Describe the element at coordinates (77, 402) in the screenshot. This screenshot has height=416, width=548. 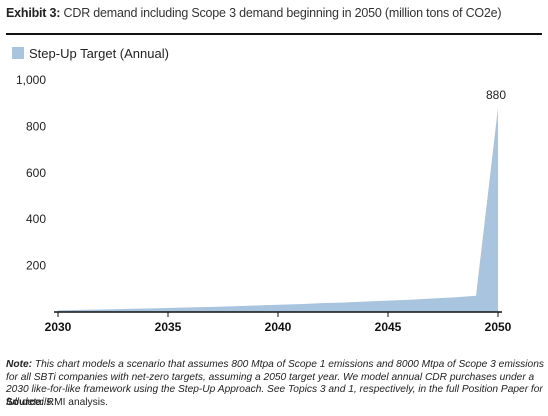
I see `source-text: RMI analysis.` at that location.